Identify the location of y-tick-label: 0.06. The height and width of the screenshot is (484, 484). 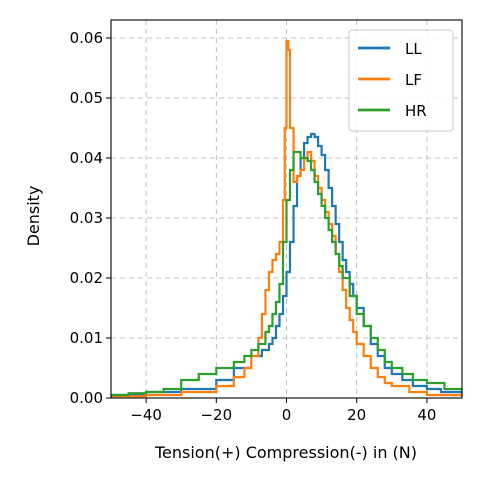
(86, 38).